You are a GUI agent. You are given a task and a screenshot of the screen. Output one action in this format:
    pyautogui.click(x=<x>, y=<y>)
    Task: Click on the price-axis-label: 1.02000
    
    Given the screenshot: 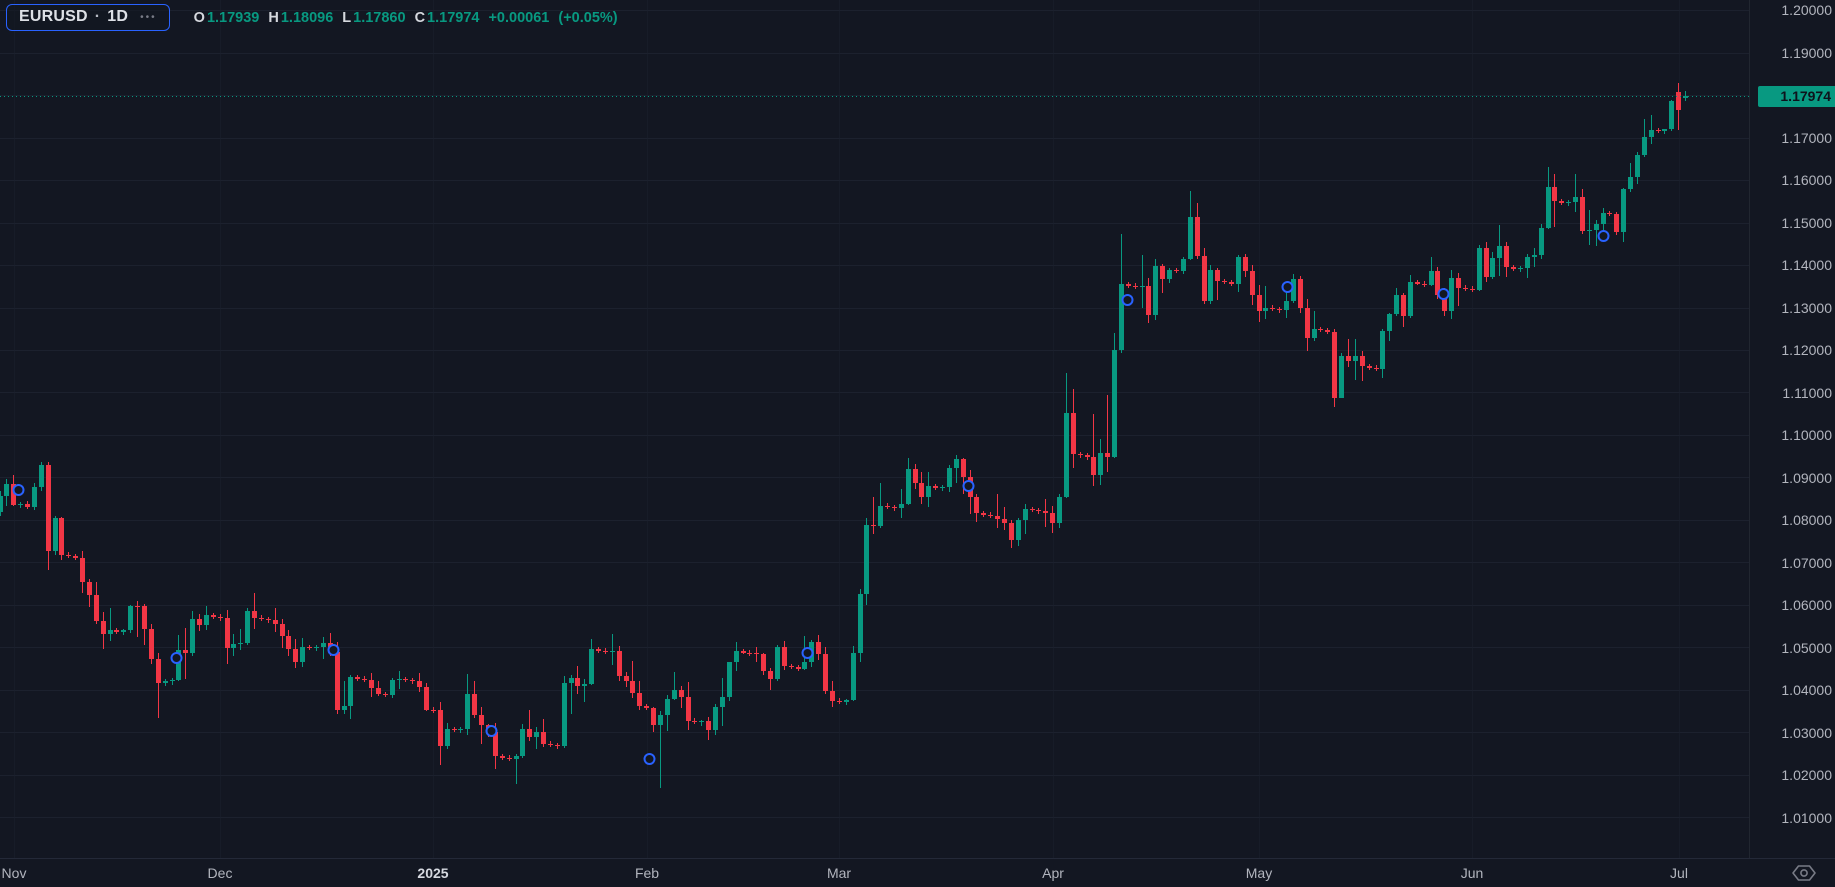 What is the action you would take?
    pyautogui.click(x=1806, y=775)
    